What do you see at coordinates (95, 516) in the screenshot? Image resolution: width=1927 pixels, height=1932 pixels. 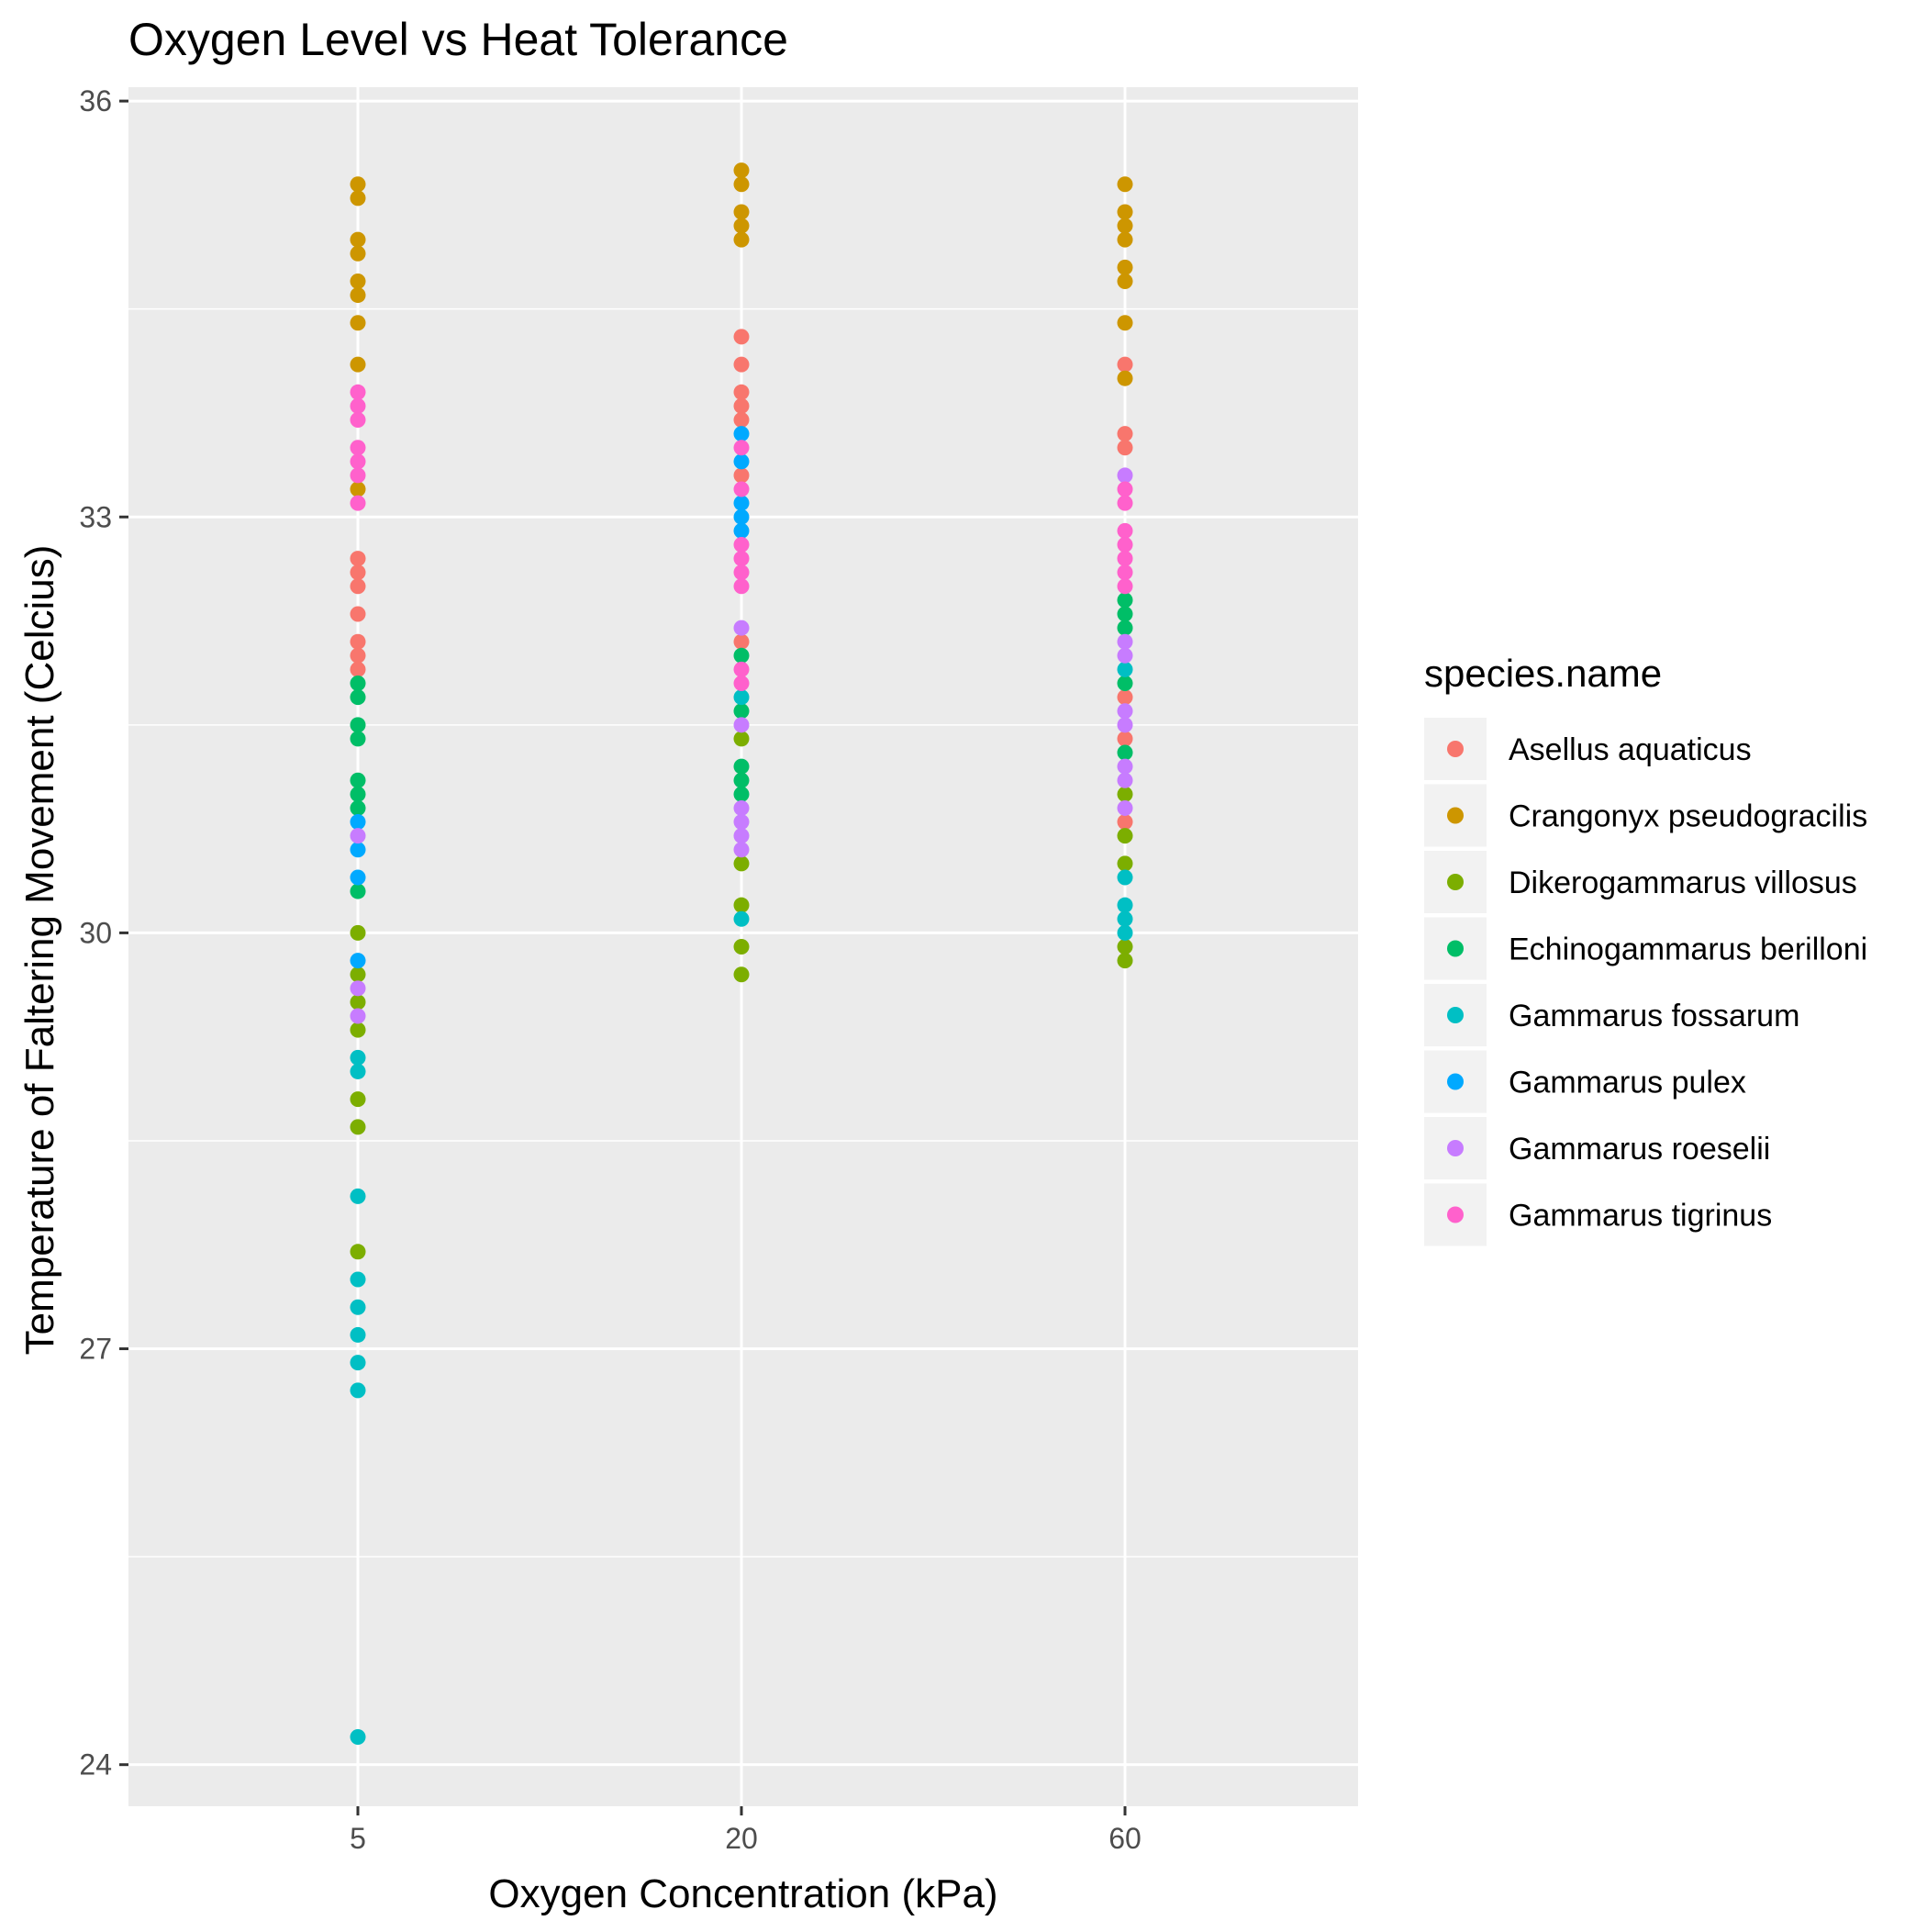 I see `y-tick-label: 33` at bounding box center [95, 516].